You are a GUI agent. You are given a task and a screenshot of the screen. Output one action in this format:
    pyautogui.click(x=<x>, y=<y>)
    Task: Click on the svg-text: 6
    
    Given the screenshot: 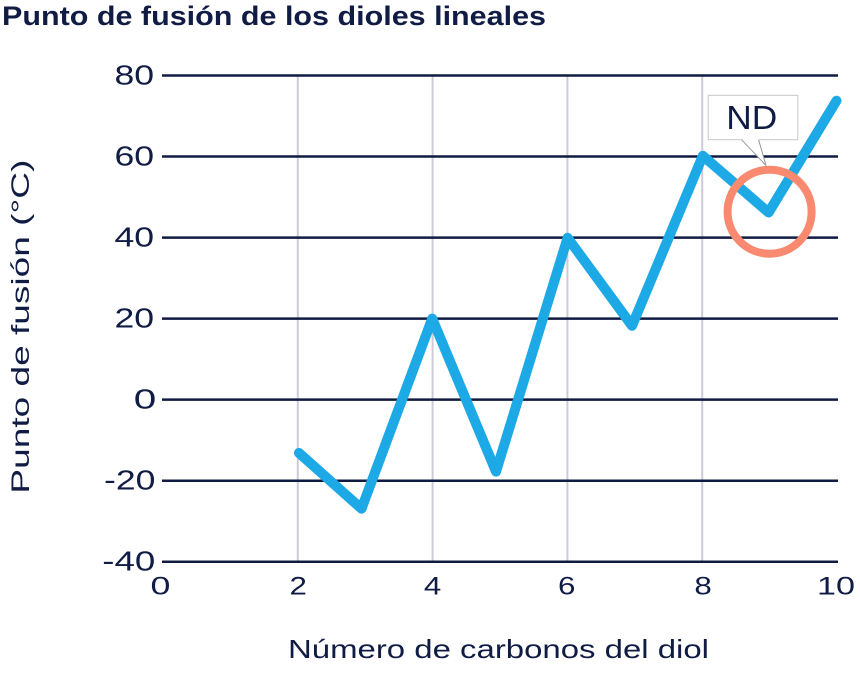 What is the action you would take?
    pyautogui.click(x=566, y=587)
    